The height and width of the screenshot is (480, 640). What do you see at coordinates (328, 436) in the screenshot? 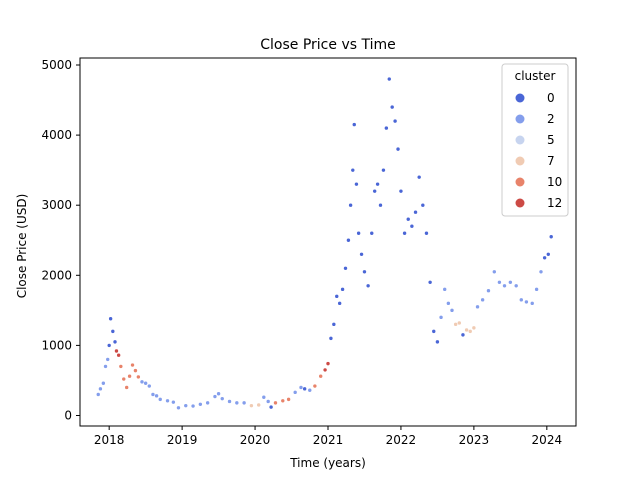
I see `x-axis: 2018 2019 2020 2021 2022 2023 2024` at bounding box center [328, 436].